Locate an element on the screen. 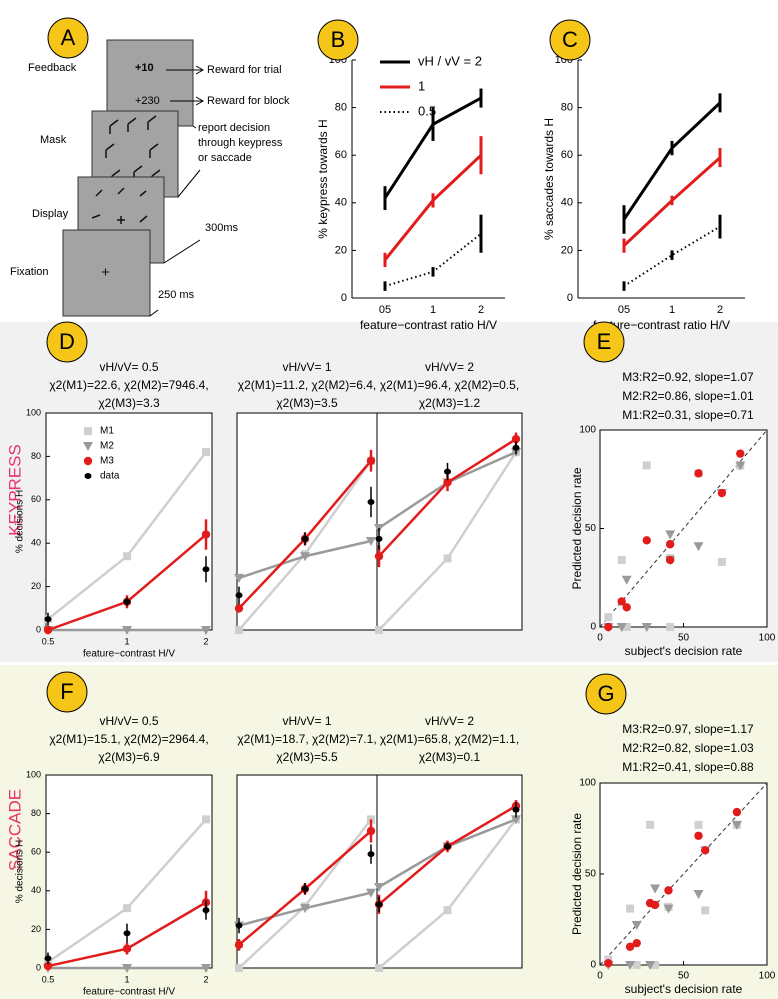 This screenshot has height=999, width=778. panel-letter: F is located at coordinates (66, 691).